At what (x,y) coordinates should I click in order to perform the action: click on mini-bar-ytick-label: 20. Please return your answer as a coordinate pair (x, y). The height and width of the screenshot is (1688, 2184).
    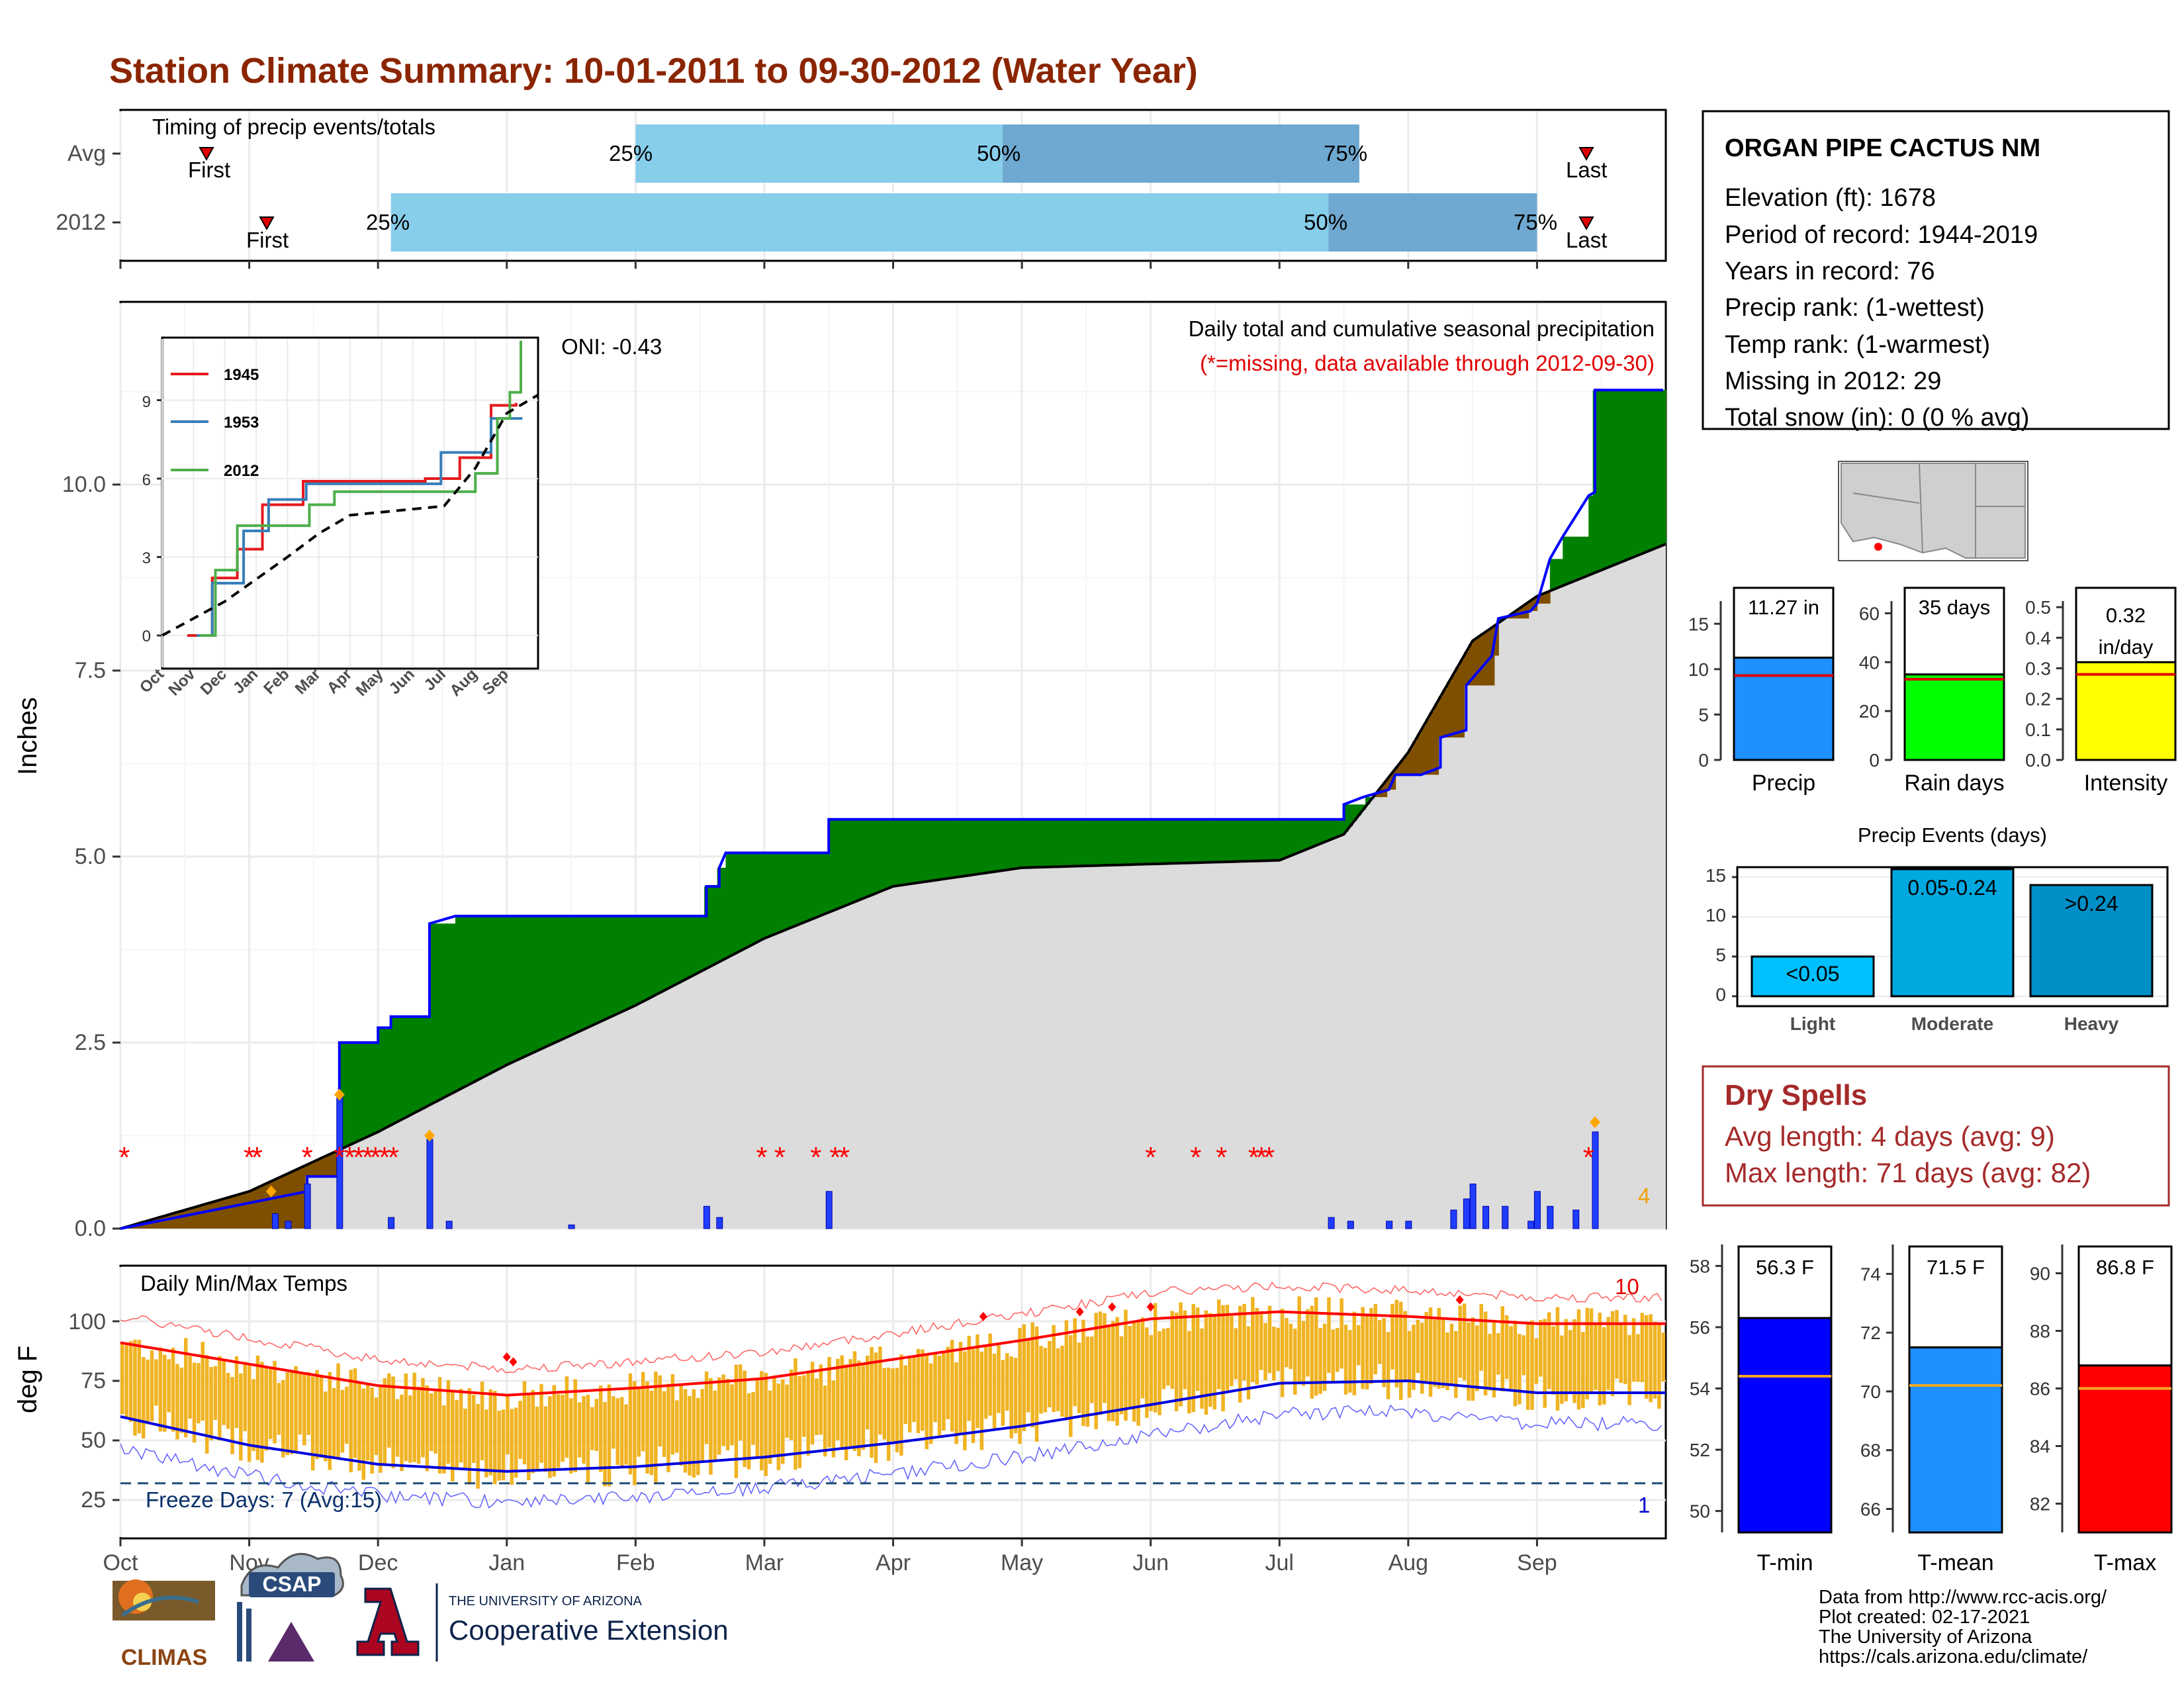
    Looking at the image, I should click on (1869, 711).